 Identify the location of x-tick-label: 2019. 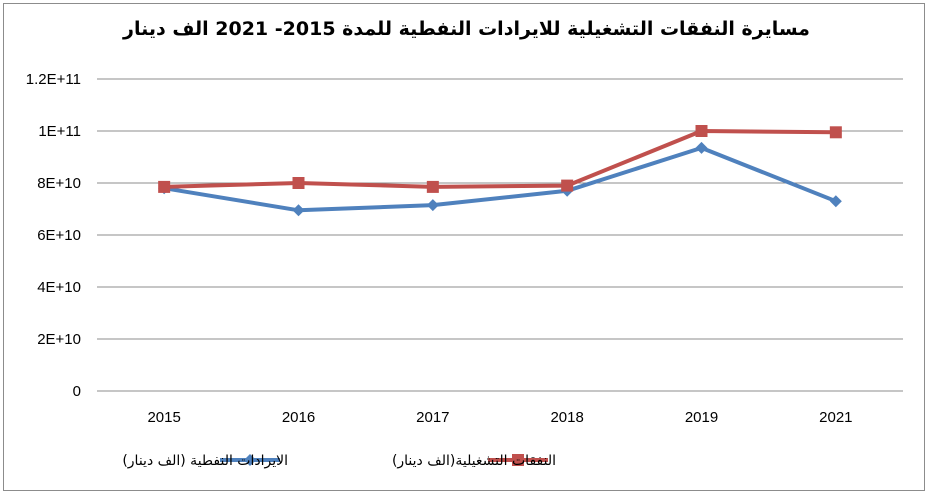
(701, 417).